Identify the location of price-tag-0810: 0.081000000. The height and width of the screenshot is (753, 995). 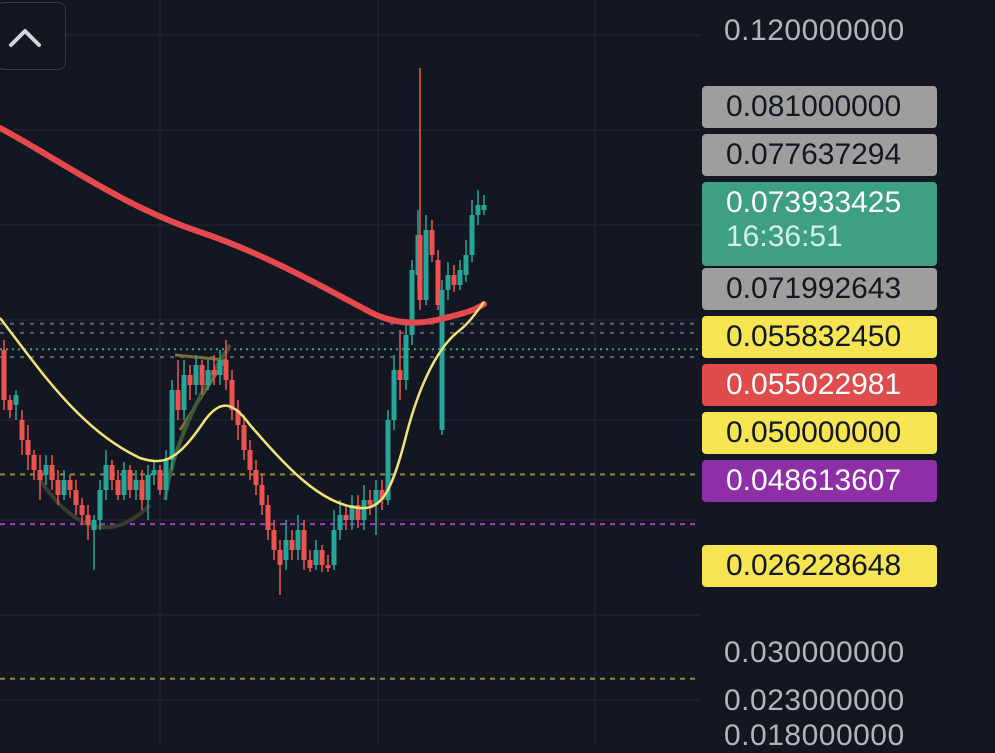
(819, 107).